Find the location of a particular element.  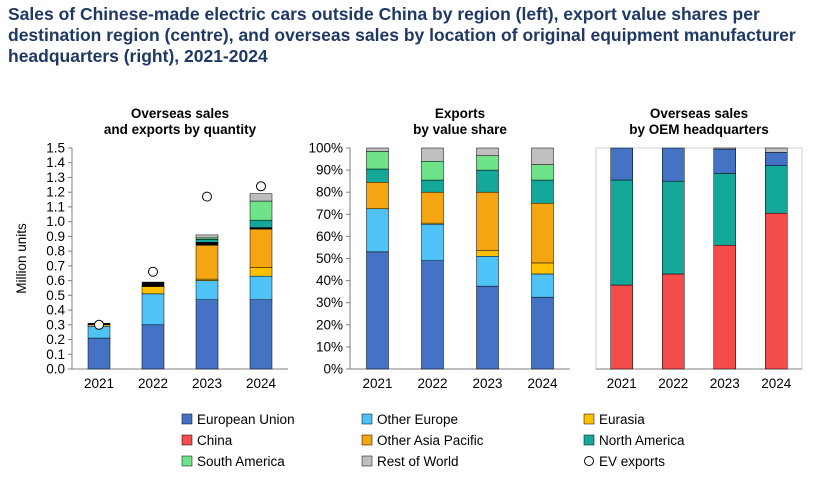

panel-title-line: and exports by quantity is located at coordinates (180, 129).